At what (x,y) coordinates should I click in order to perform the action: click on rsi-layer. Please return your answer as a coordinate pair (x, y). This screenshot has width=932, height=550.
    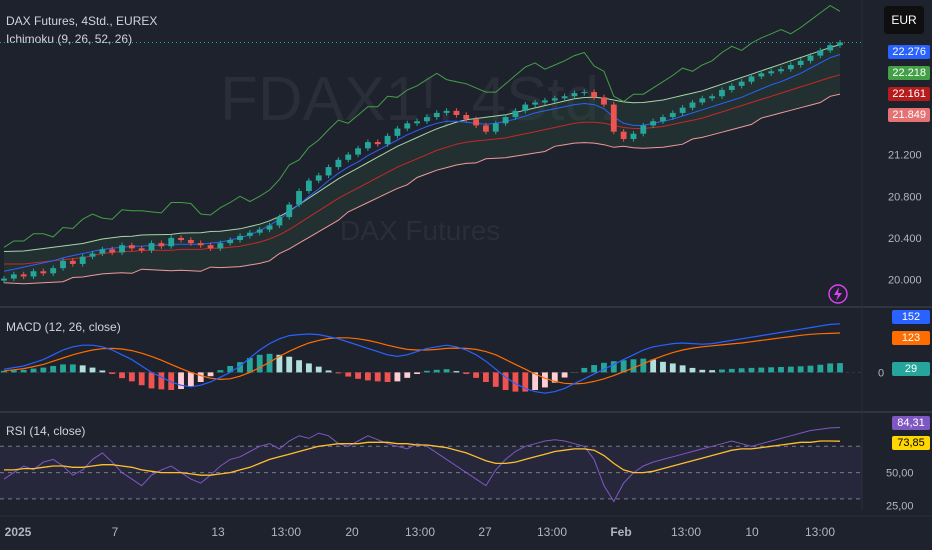
    Looking at the image, I should click on (431, 465).